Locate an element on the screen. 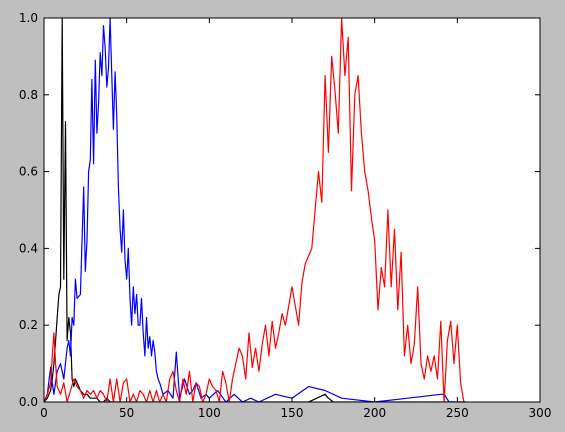 The width and height of the screenshot is (565, 432). x-tick-label: 250 is located at coordinates (457, 413).